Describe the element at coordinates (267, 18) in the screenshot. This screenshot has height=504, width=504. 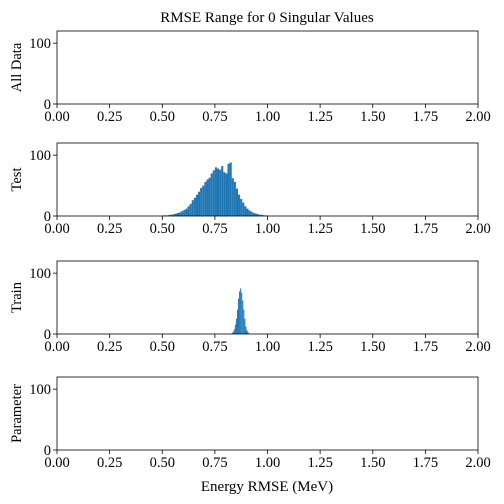
I see `chart-title: RMSE Range for 0 Singular Values` at that location.